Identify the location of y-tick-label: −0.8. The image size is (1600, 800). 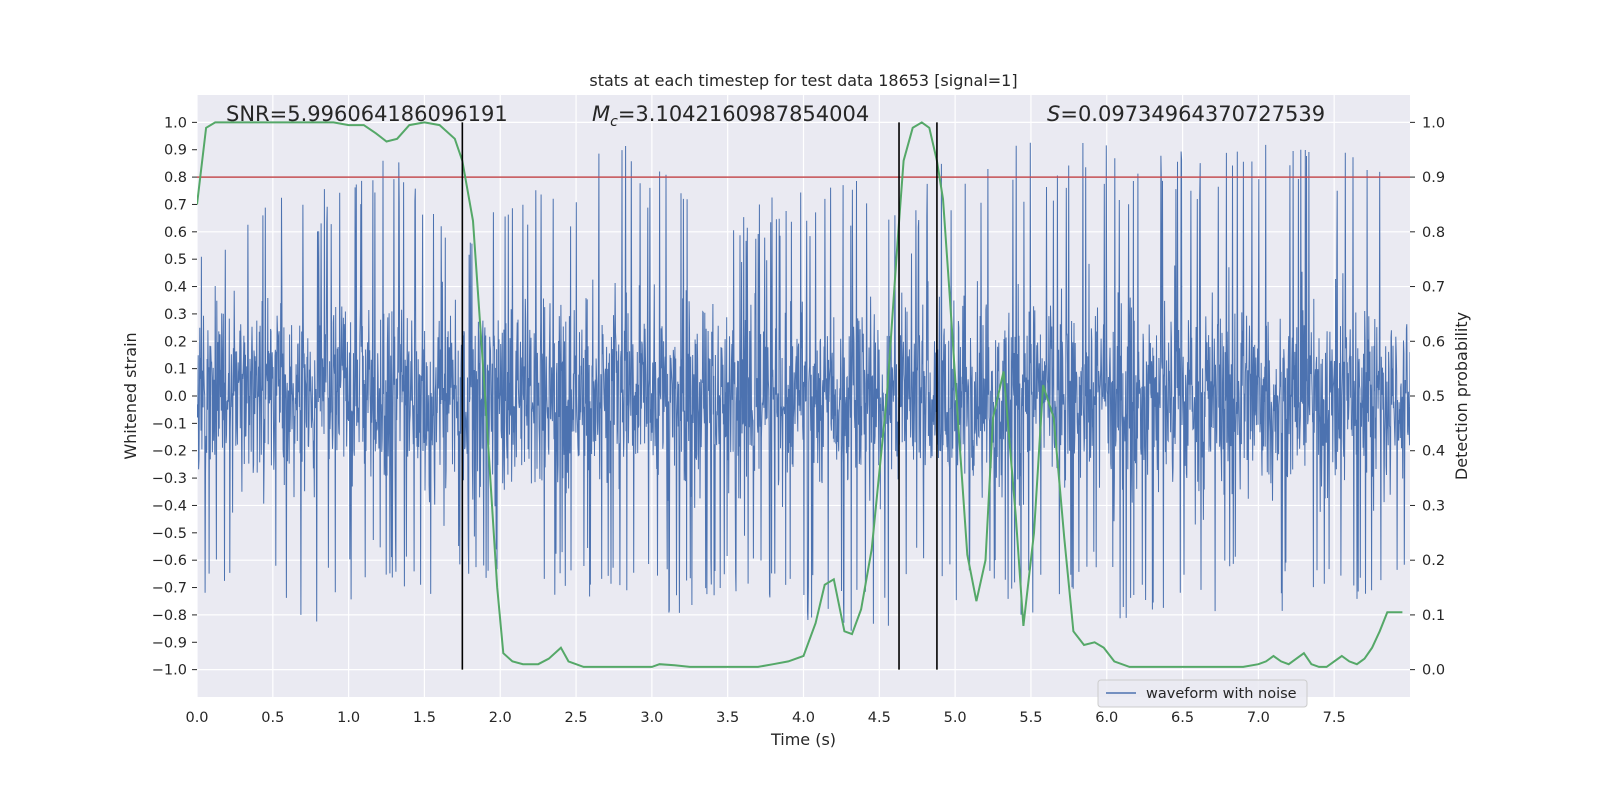
(169, 616).